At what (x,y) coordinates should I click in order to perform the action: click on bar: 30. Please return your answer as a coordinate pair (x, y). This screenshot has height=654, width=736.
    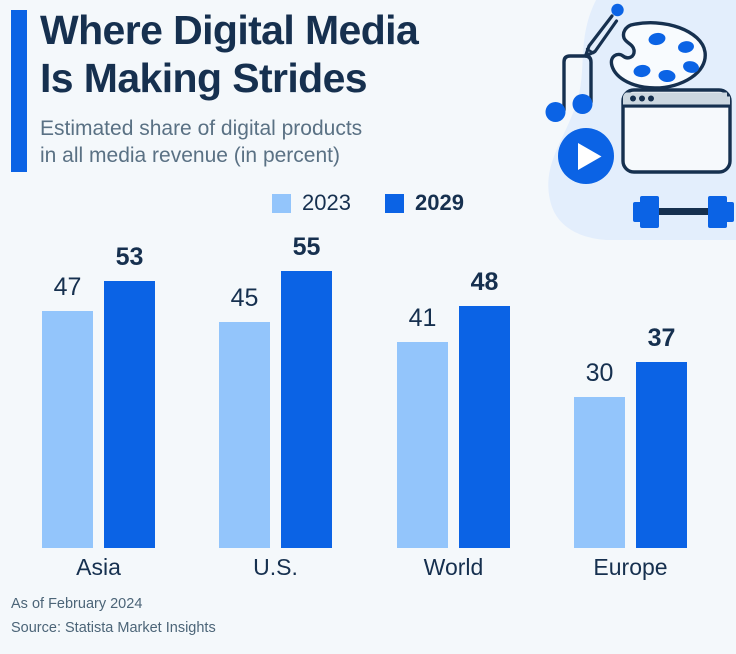
    Looking at the image, I should click on (599, 453).